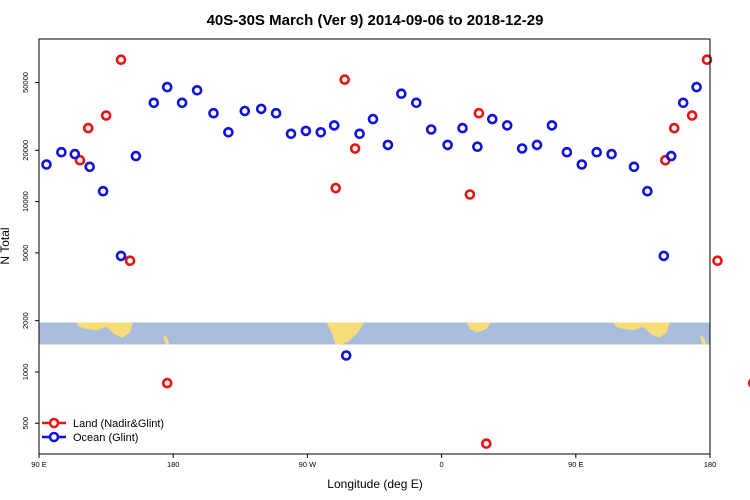 The image size is (750, 500). I want to click on legend: Land (Nadir&Glint) Ocean (Glint), so click(103, 430).